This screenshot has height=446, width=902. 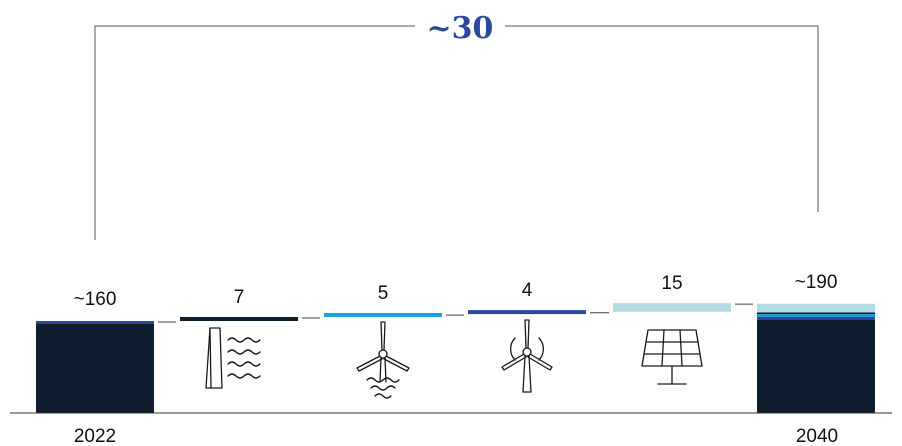 What do you see at coordinates (816, 282) in the screenshot?
I see `value-label-2040: ~190` at bounding box center [816, 282].